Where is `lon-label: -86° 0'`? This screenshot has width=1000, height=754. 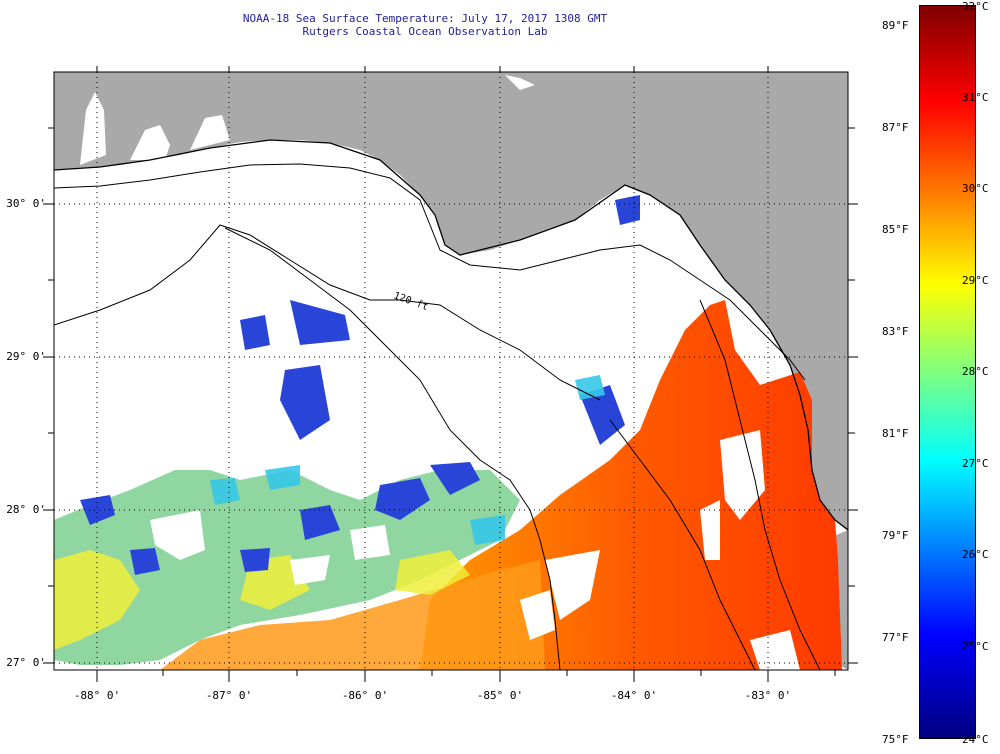
lon-label: -86° 0' is located at coordinates (365, 695).